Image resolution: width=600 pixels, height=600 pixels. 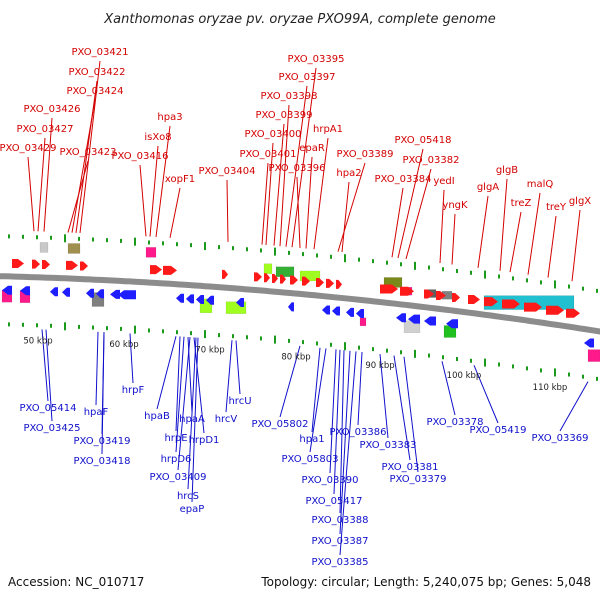 I want to click on reverse-gene-label: hpaA, so click(x=192, y=419).